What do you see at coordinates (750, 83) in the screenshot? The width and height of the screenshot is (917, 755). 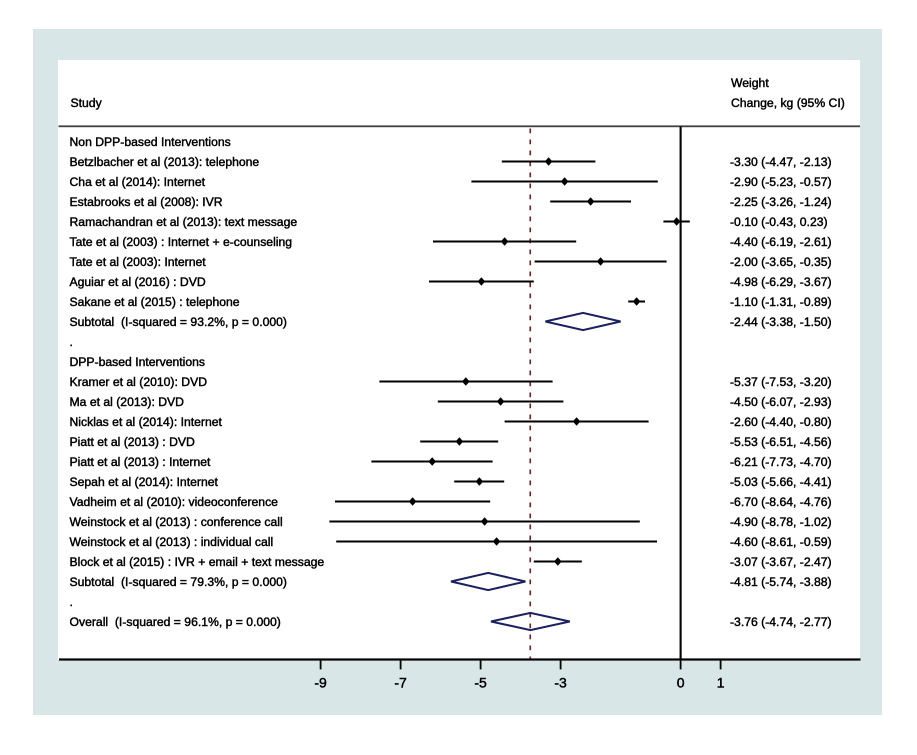 I see `svg-text: Weight` at bounding box center [750, 83].